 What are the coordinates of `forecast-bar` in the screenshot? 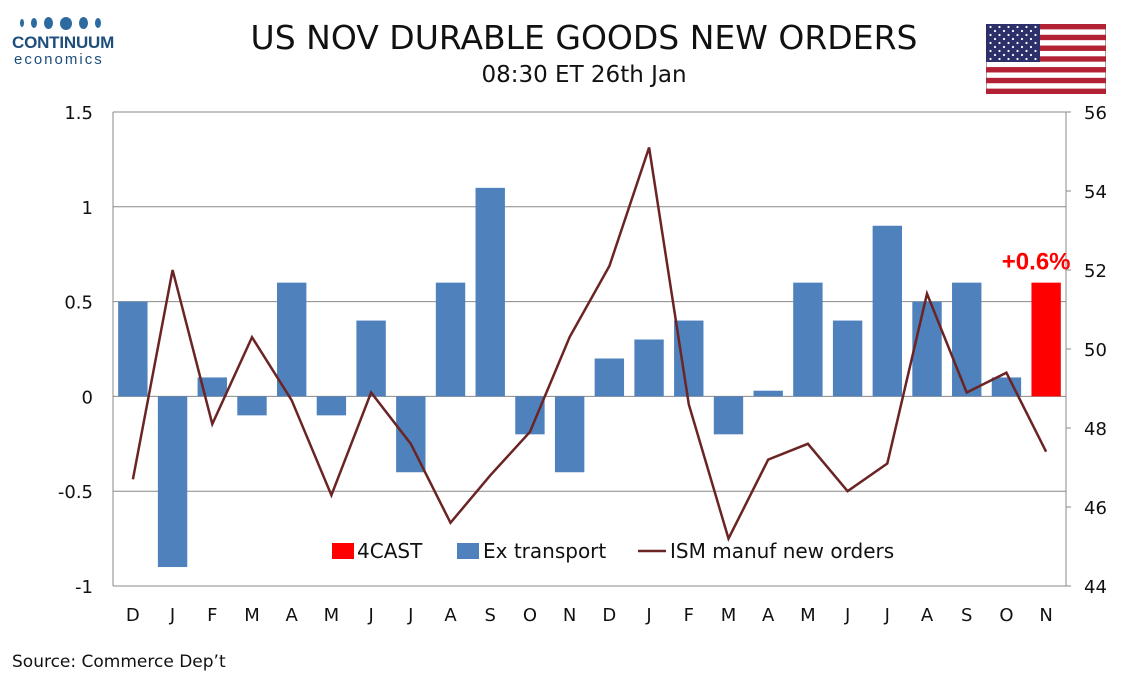 It's located at (1046, 339).